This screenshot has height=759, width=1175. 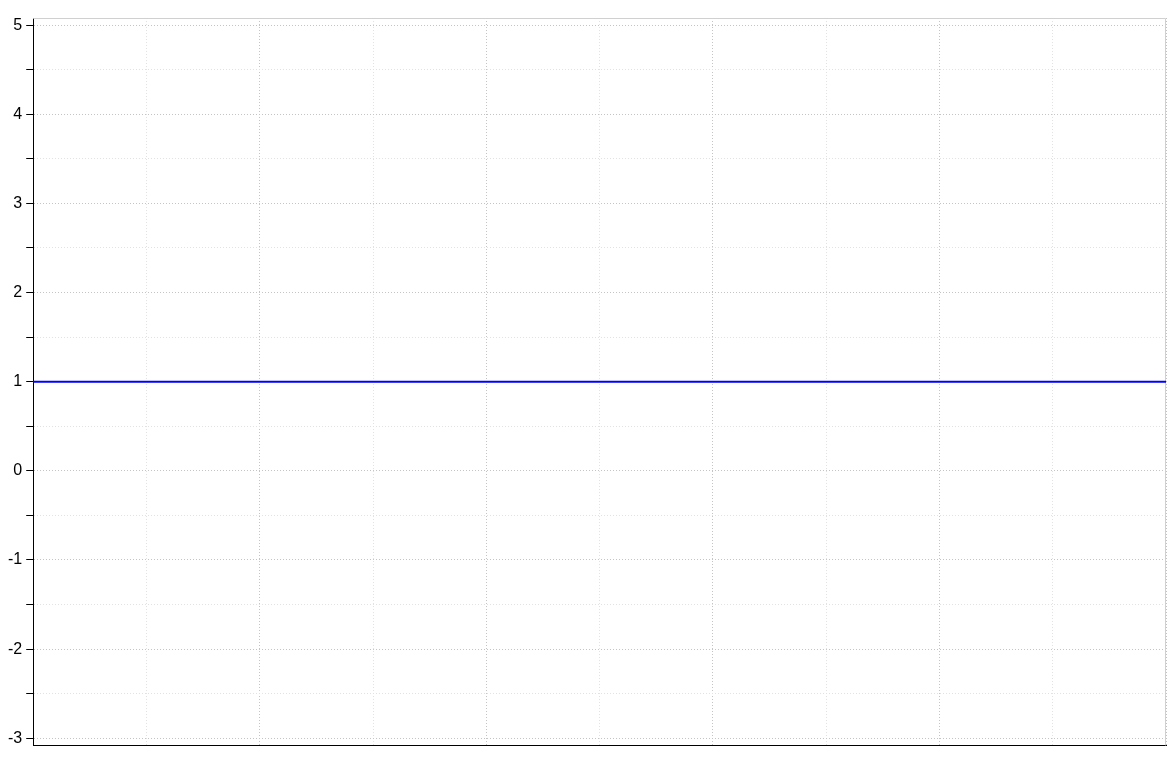 I want to click on y-tick-label: 3, so click(x=18, y=202).